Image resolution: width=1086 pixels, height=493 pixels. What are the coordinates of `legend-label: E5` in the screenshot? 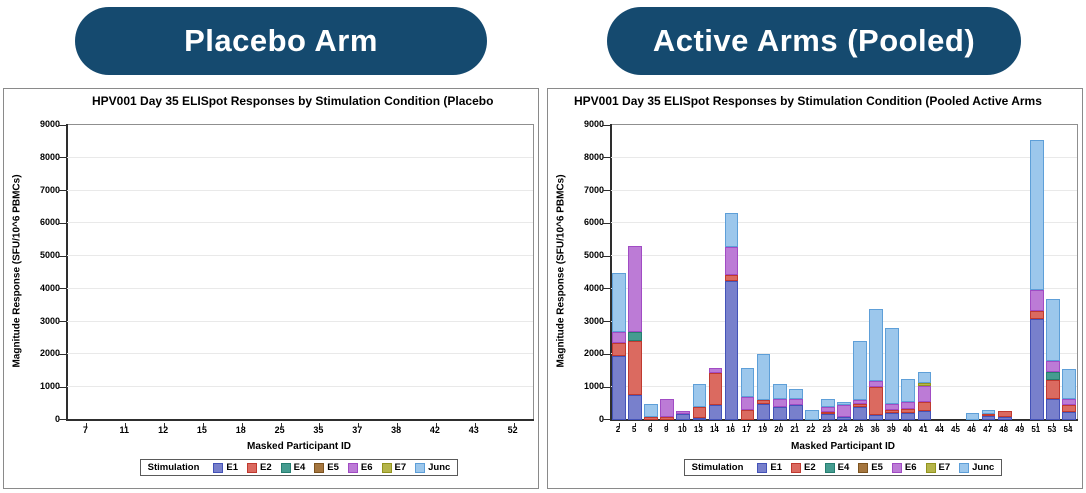 It's located at (333, 467).